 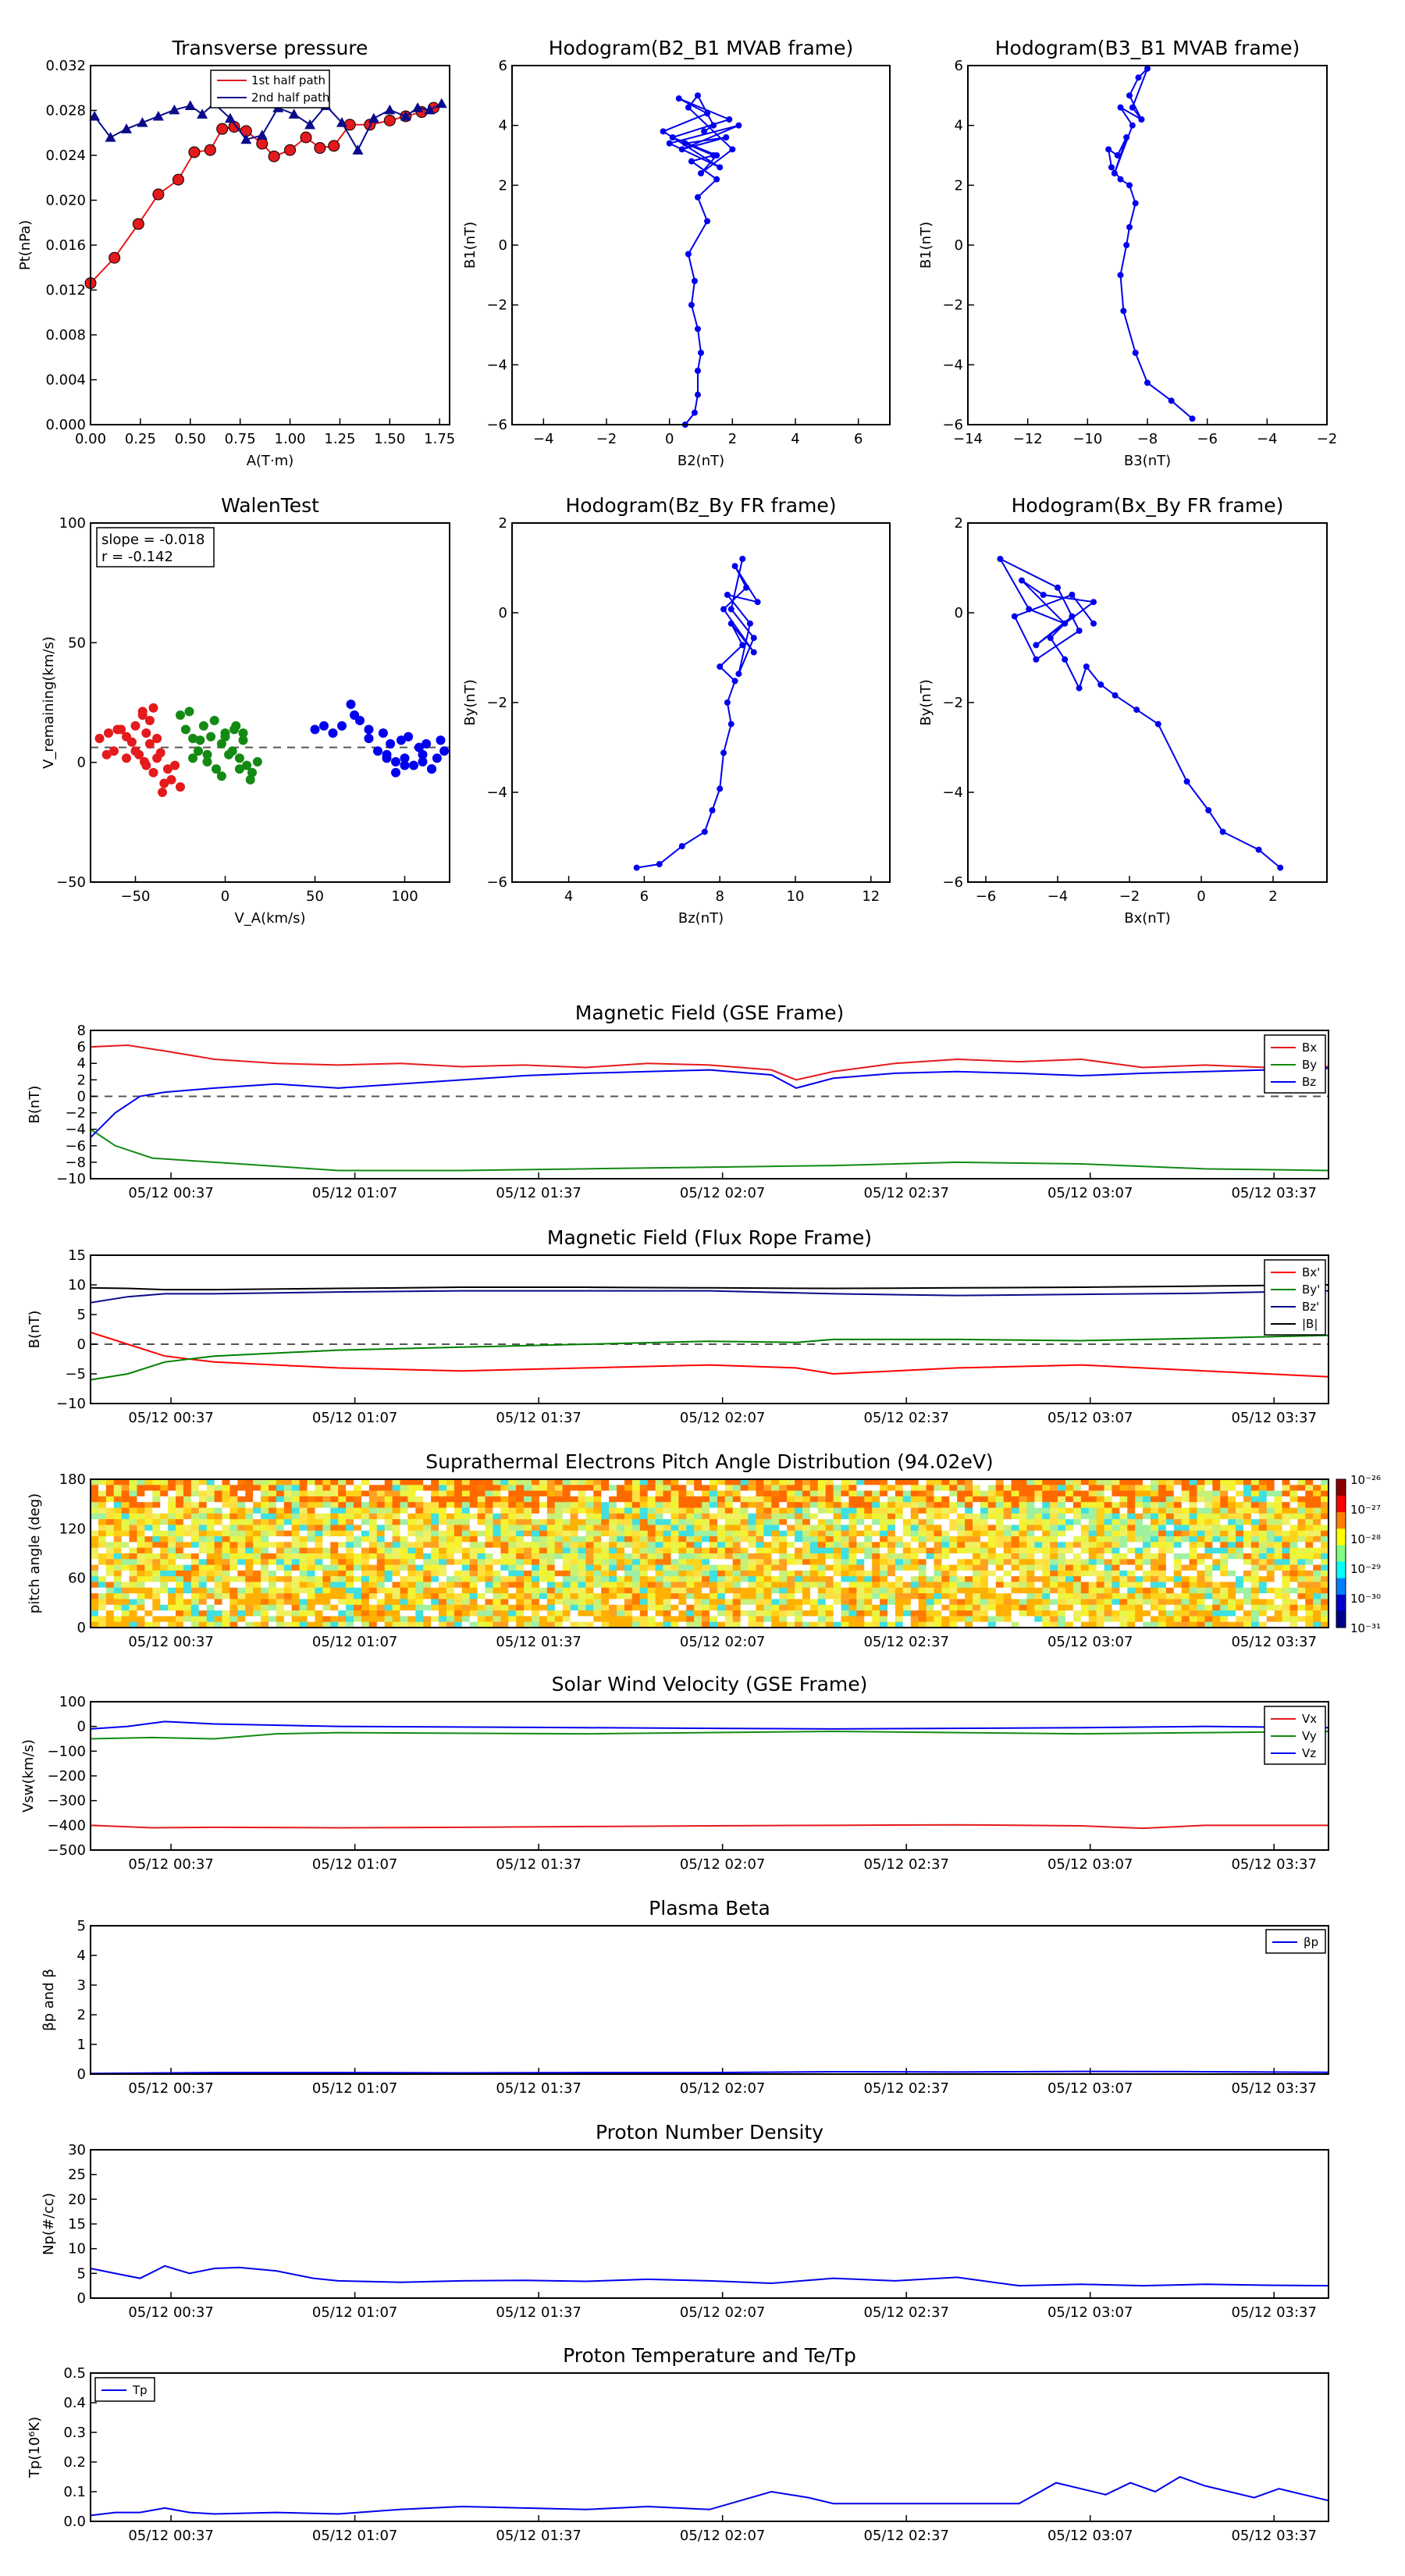 What do you see at coordinates (76, 1113) in the screenshot?
I see `bgse-ytick-label: −2` at bounding box center [76, 1113].